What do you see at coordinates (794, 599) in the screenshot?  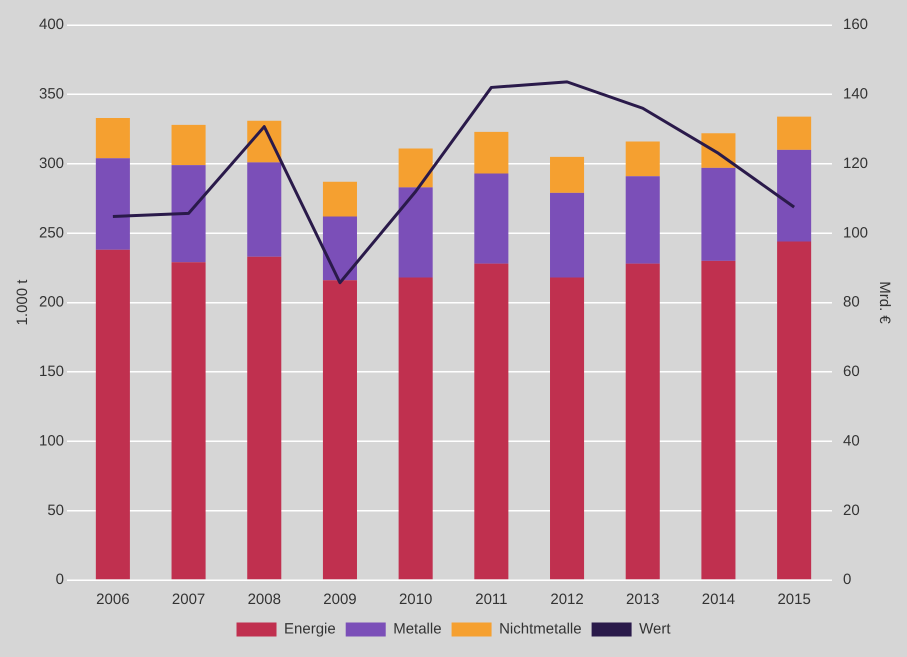 I see `x-tick-label: 2015` at bounding box center [794, 599].